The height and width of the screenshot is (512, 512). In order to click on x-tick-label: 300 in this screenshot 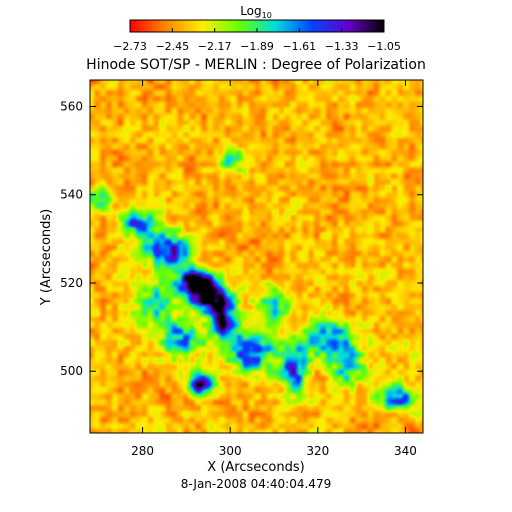, I will do `click(230, 451)`.